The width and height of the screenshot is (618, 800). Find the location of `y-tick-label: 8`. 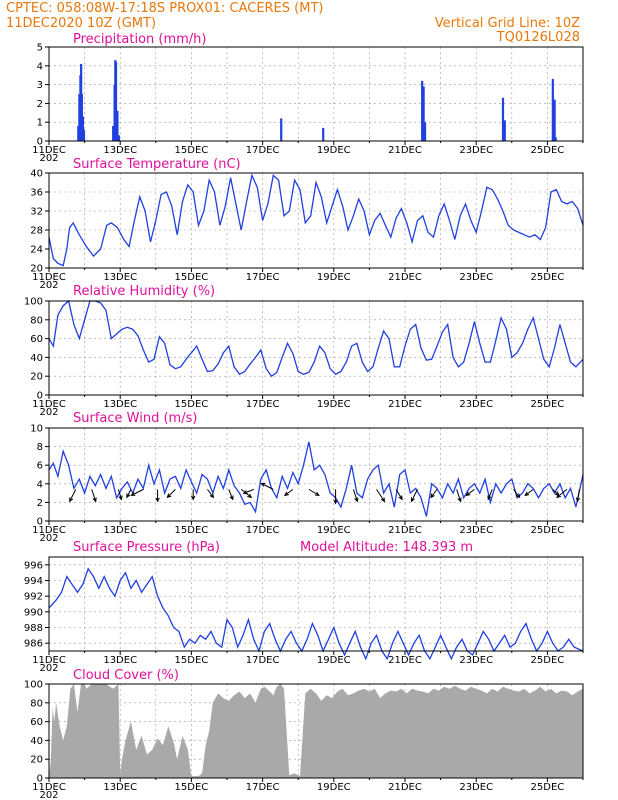

y-tick-label: 8 is located at coordinates (40, 447).